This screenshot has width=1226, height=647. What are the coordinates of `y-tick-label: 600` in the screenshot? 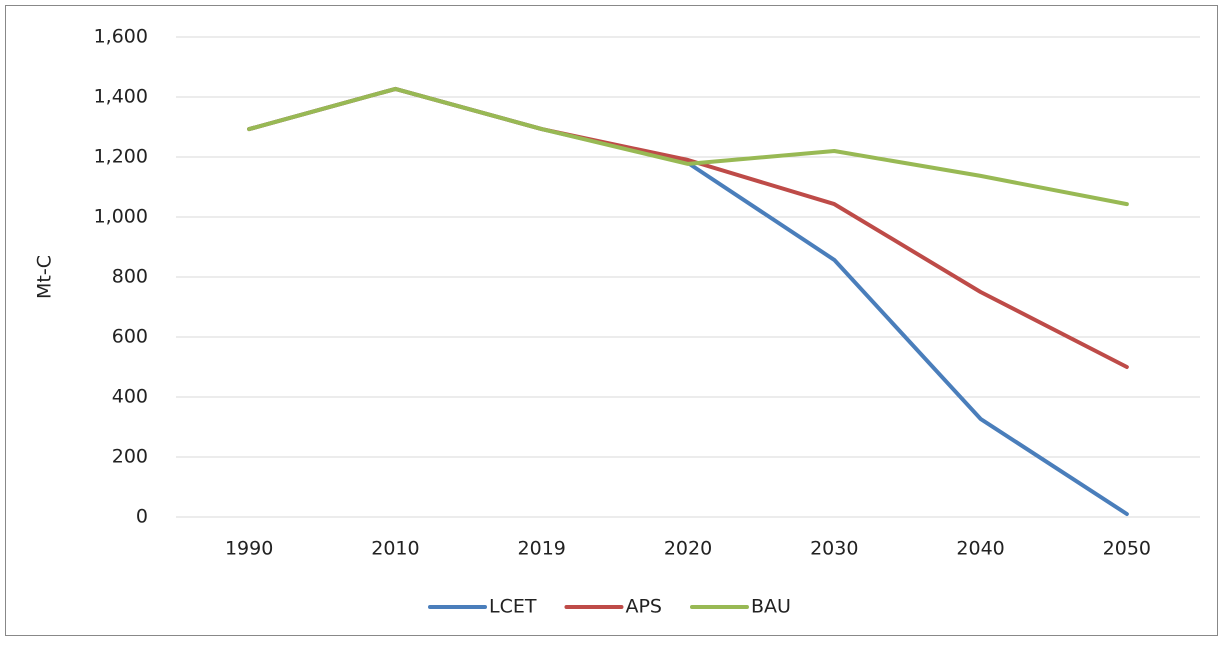 It's located at (130, 337).